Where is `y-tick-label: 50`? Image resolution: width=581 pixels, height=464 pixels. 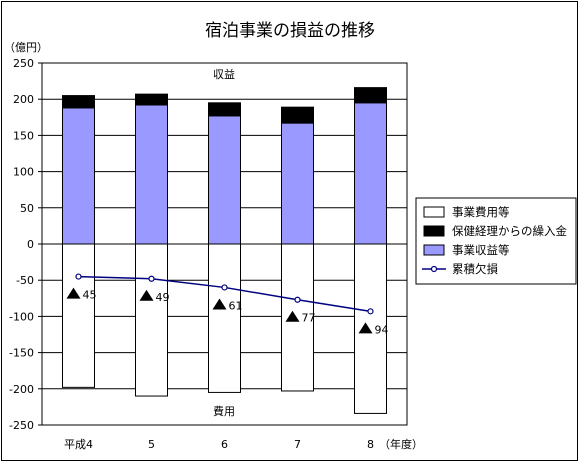 y-tick-label: 50 is located at coordinates (27, 208).